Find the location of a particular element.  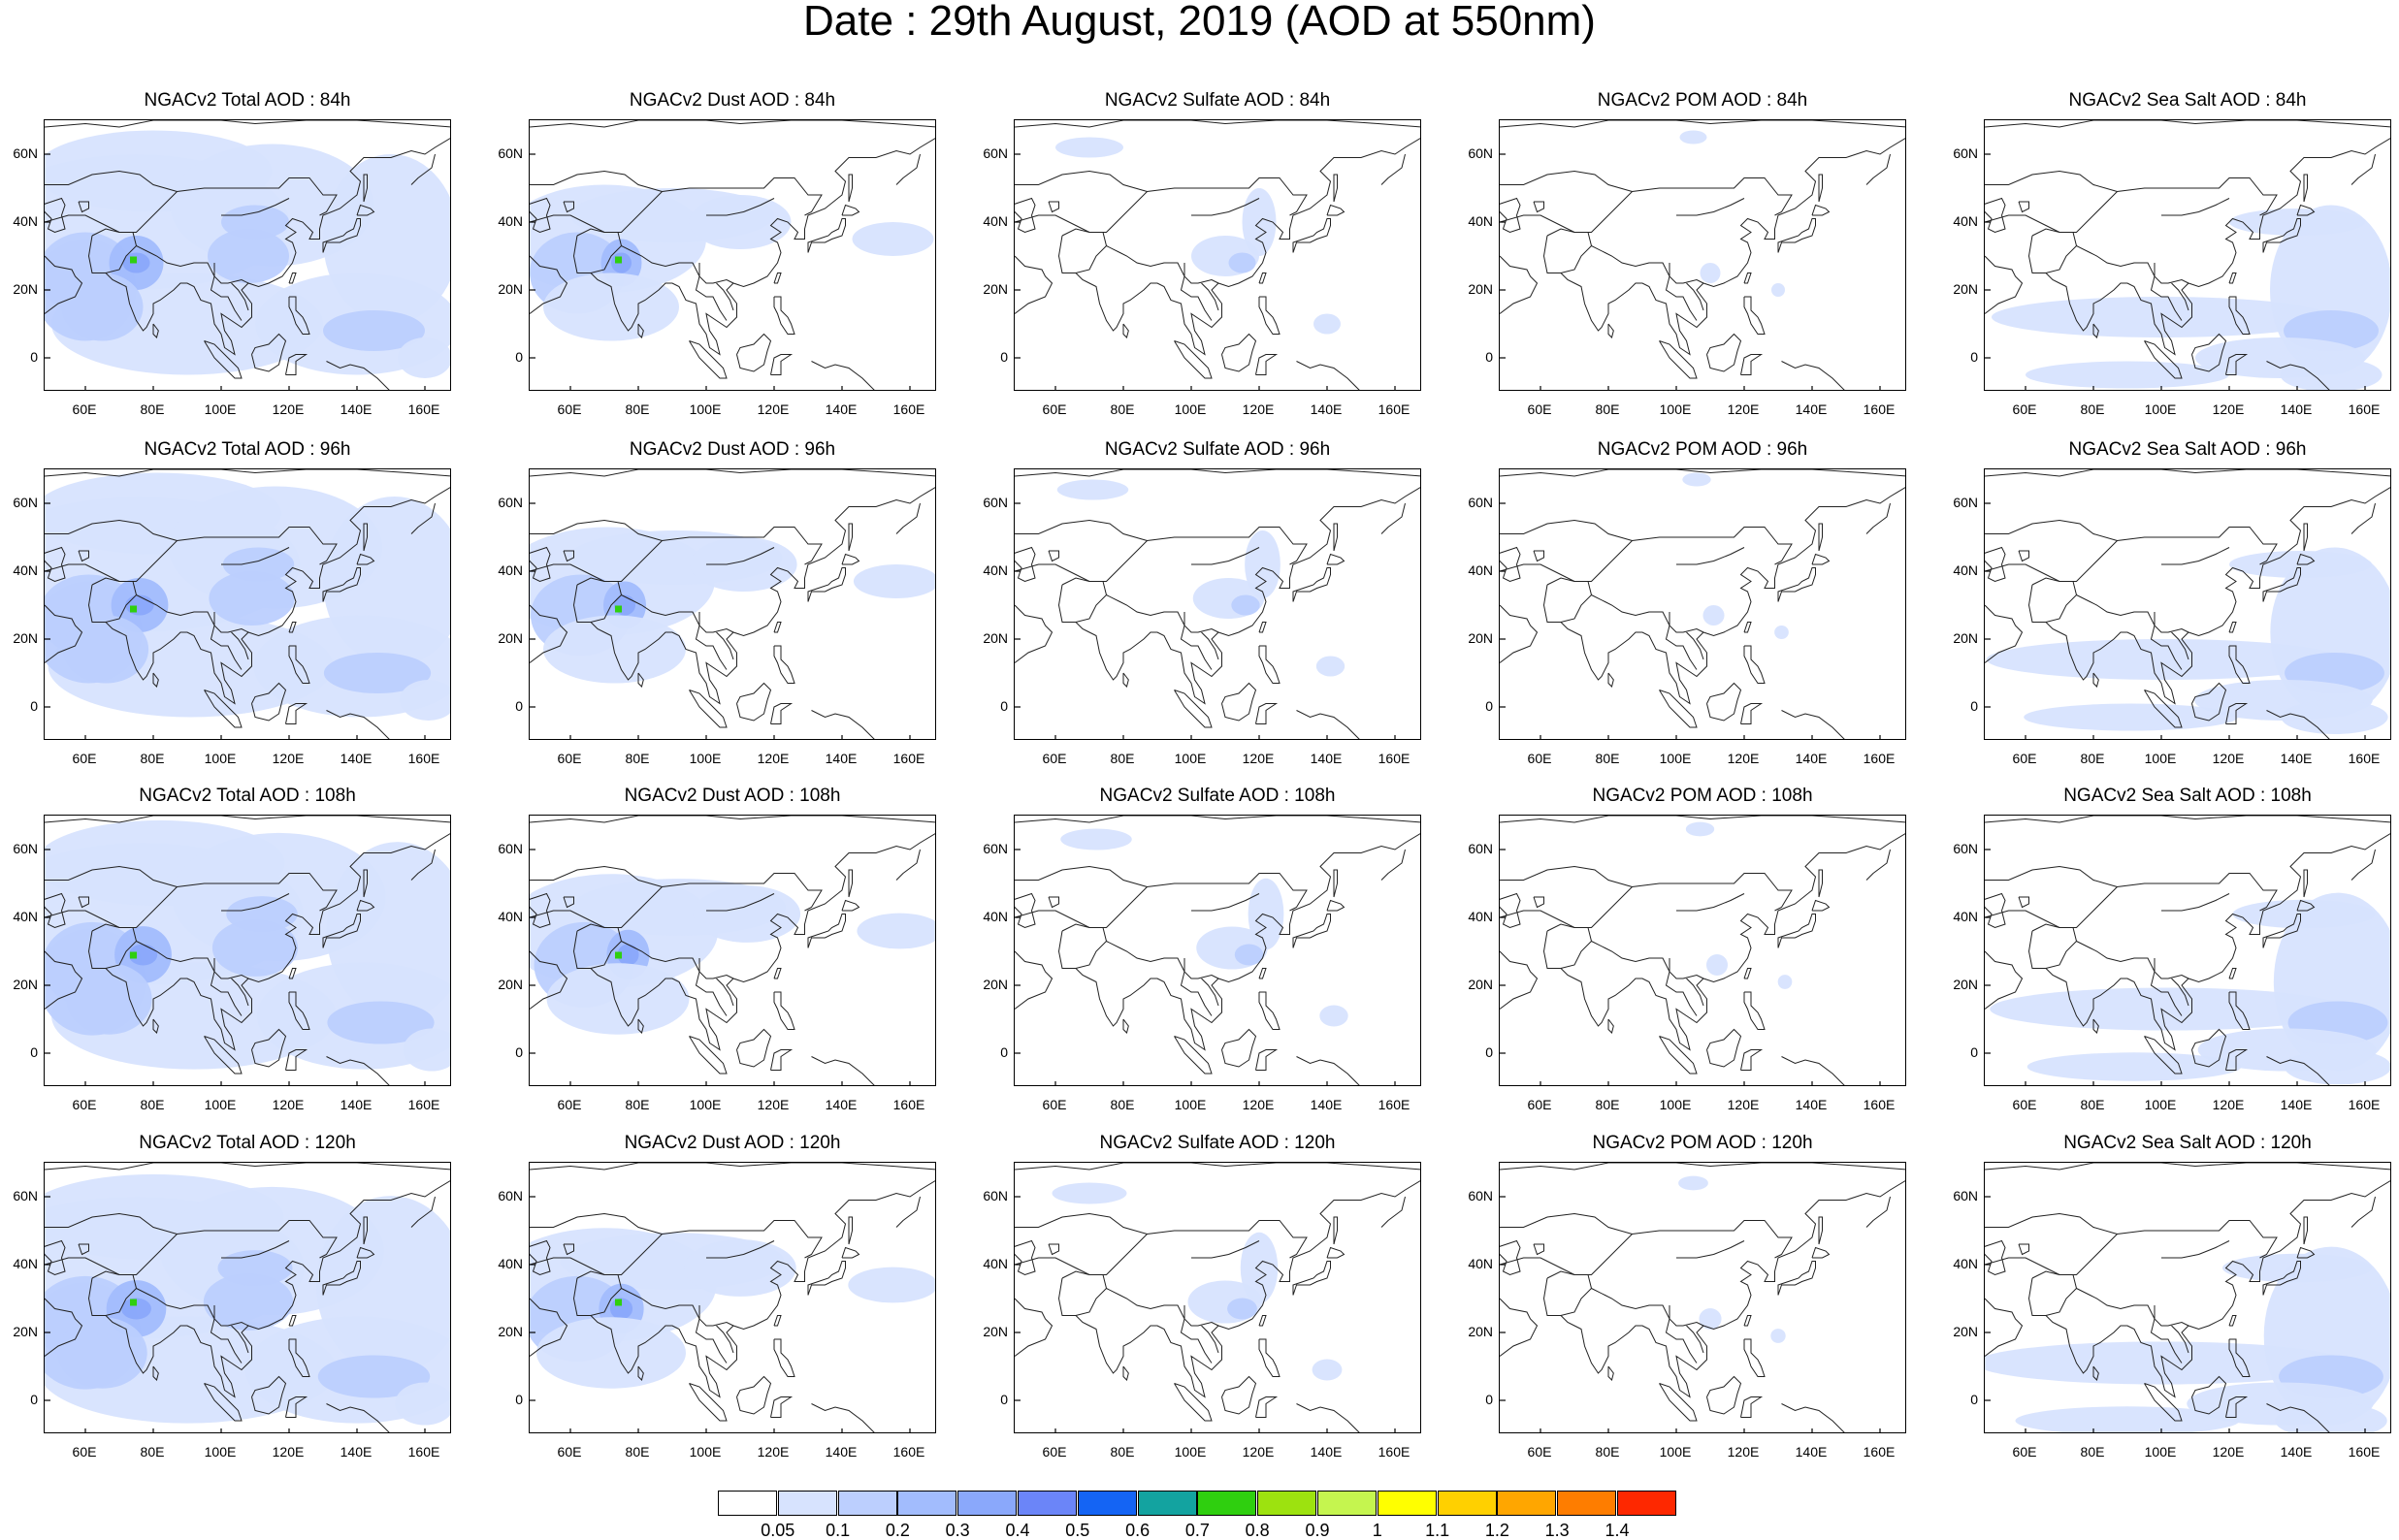

lon-tick-label: 140E is located at coordinates (1326, 1452).